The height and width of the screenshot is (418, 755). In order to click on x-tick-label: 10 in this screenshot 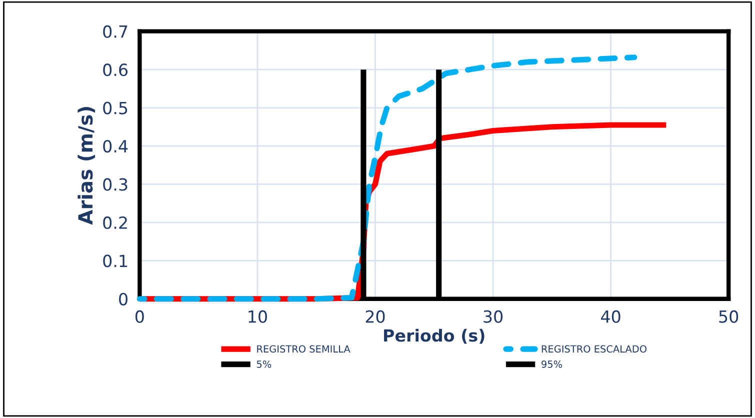, I will do `click(257, 316)`.